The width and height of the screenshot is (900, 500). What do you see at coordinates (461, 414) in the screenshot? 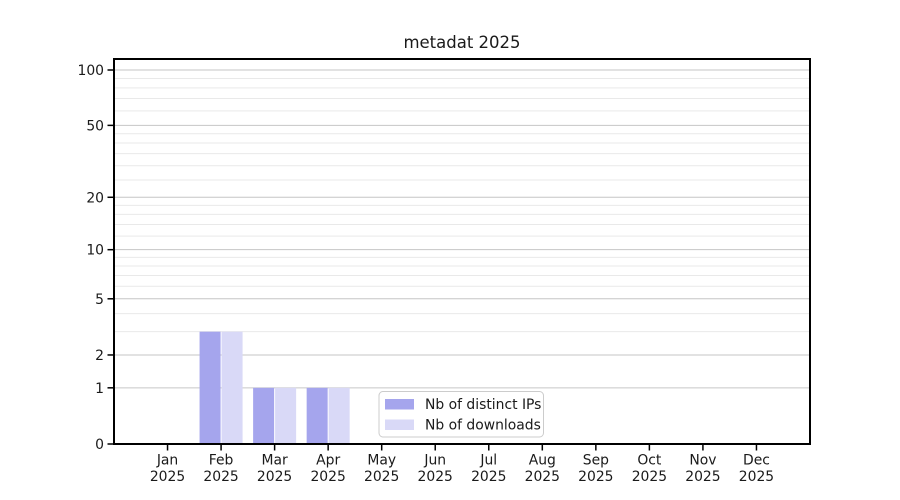
I see `legend-box` at bounding box center [461, 414].